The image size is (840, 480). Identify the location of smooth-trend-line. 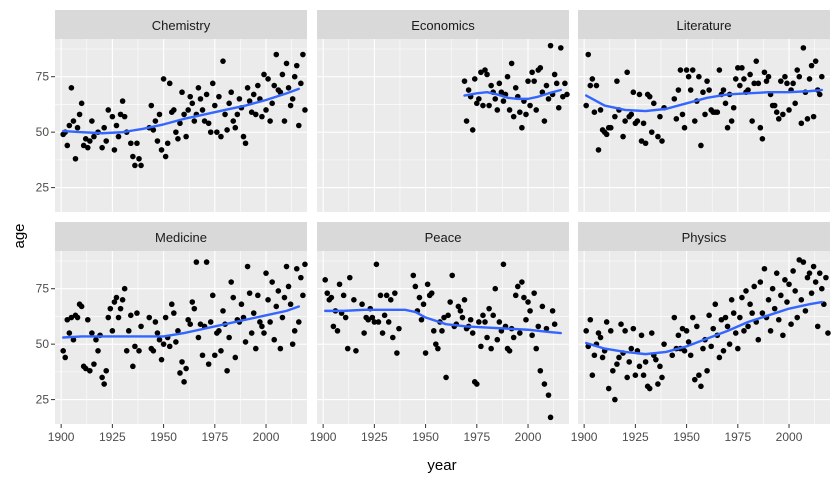
(512, 94).